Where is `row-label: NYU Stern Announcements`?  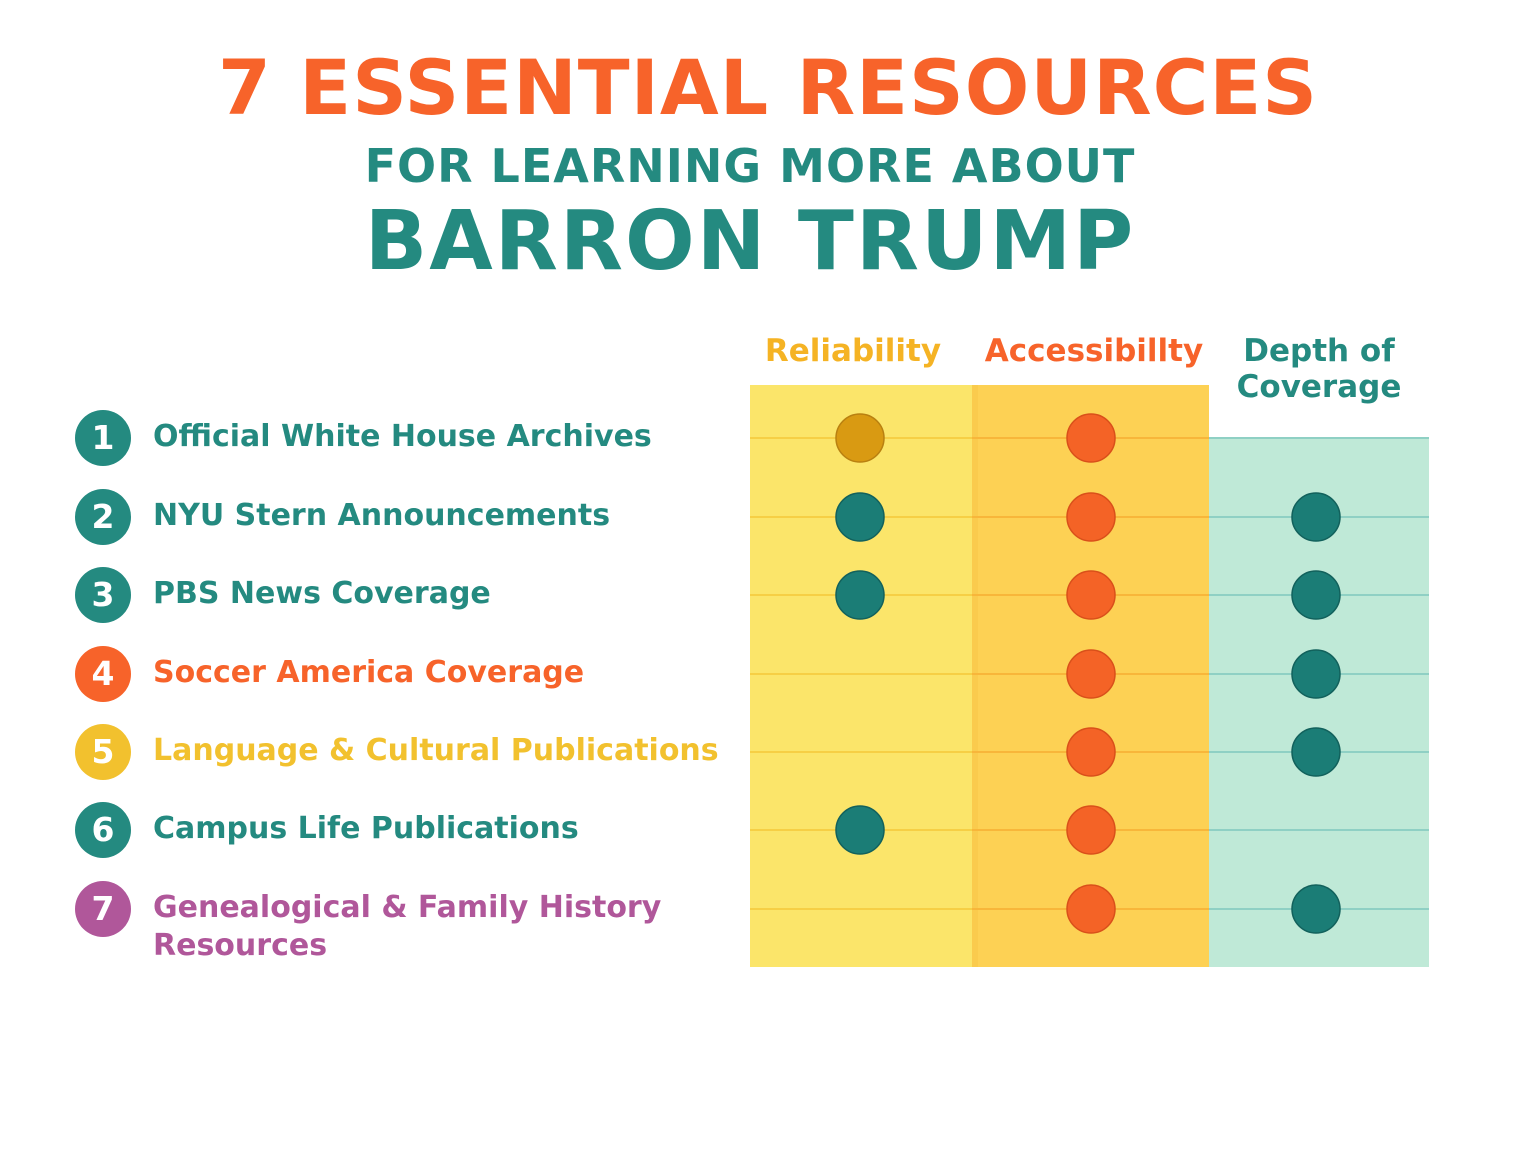
row-label: NYU Stern Announcements is located at coordinates (443, 516).